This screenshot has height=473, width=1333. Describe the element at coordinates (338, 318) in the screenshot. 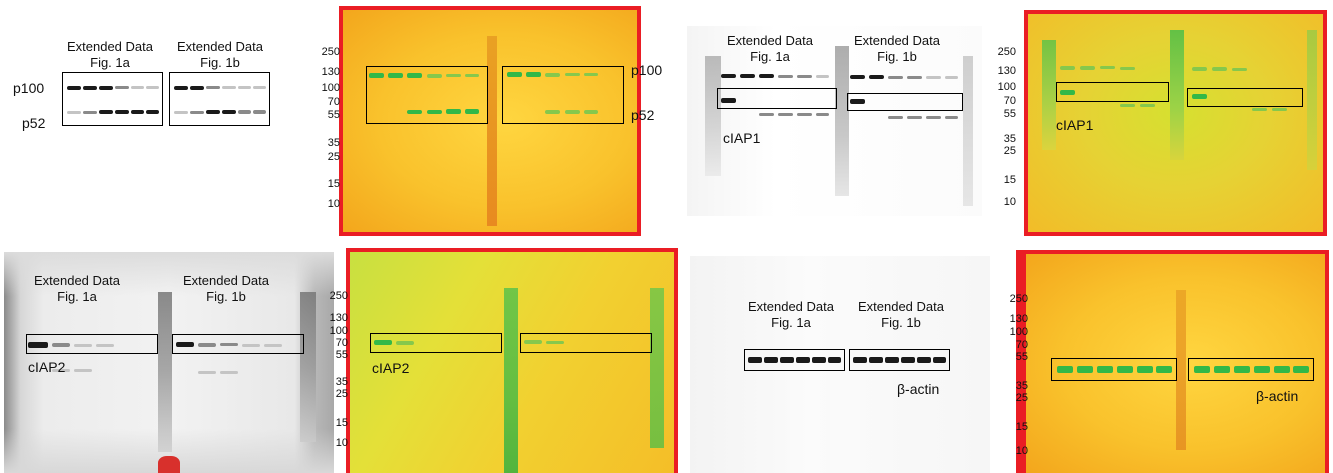

I see `marker-130: 130` at that location.